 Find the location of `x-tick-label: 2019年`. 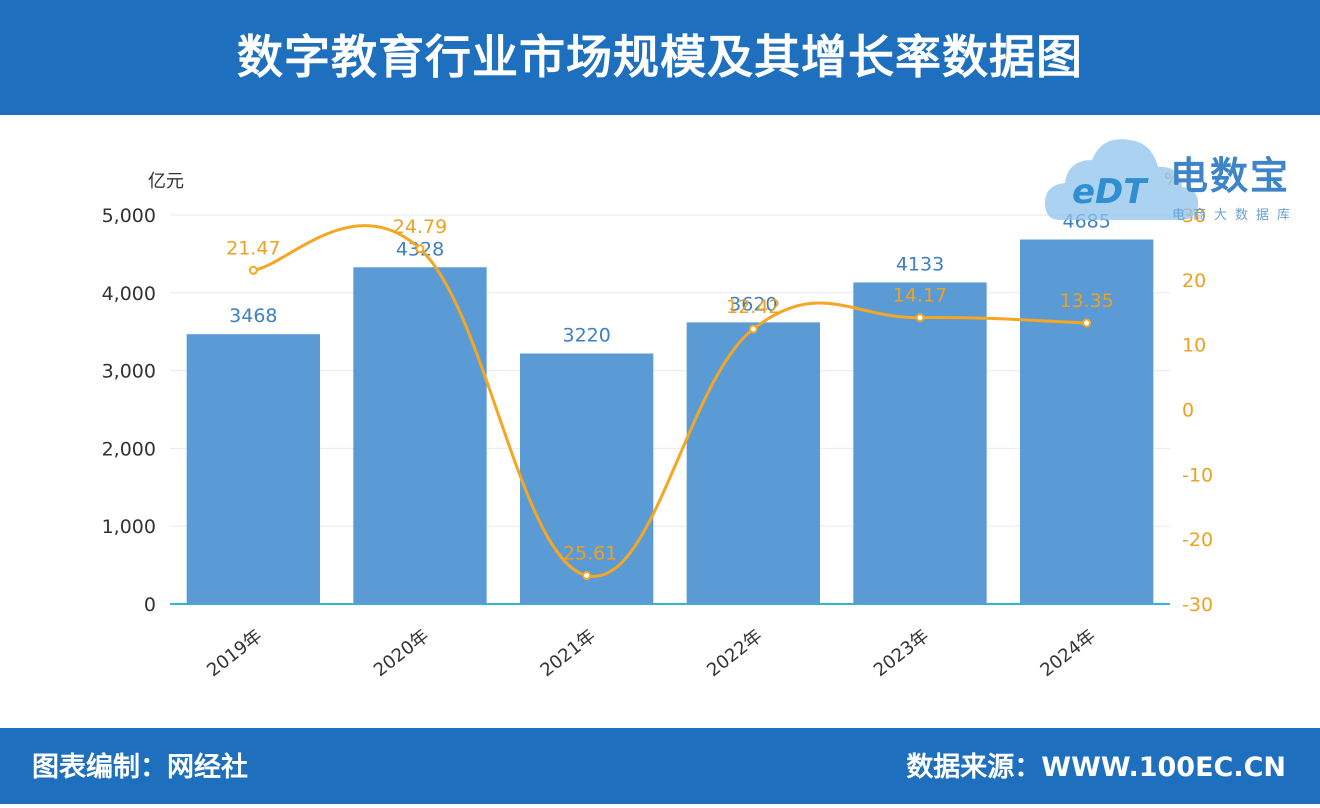

x-tick-label: 2019年 is located at coordinates (234, 653).